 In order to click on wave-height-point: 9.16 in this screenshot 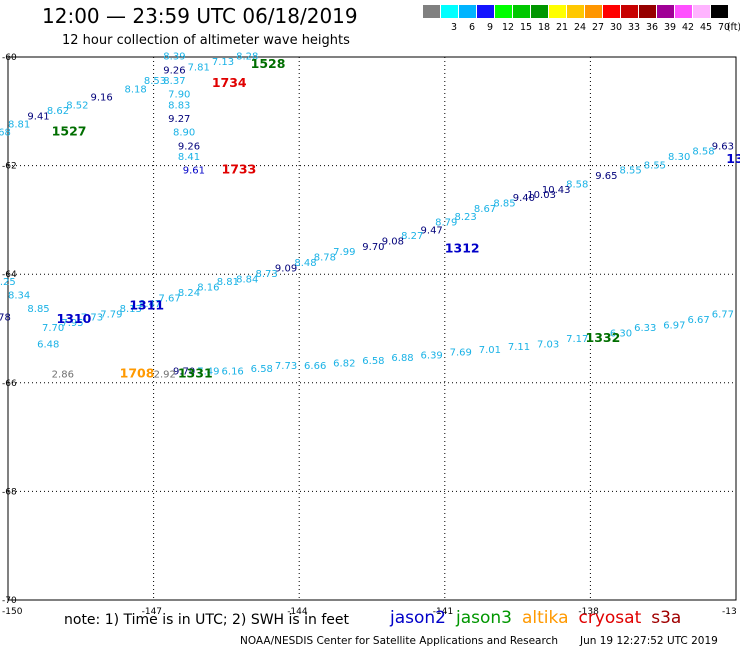, I will do `click(102, 97)`.